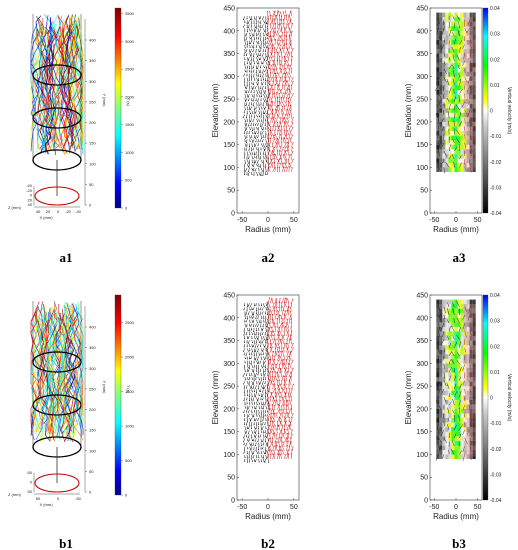 The width and height of the screenshot is (518, 550). Describe the element at coordinates (130, 124) in the screenshot. I see `colorbar-tick-label: 1500` at that location.